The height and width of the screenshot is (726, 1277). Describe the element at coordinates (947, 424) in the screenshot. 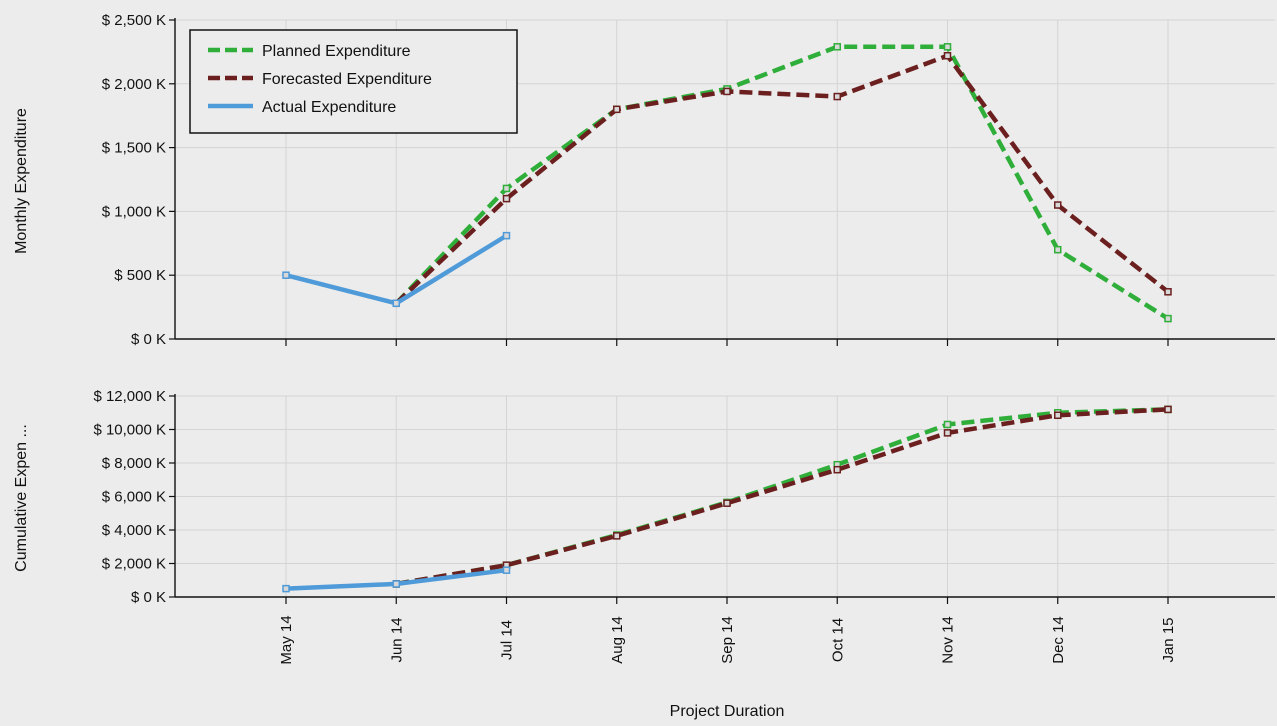

I see `cumulative-planned-expenditure-point` at that location.